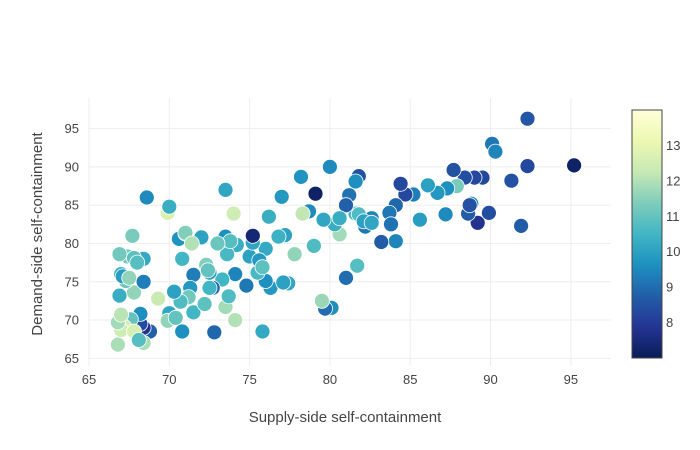 The height and width of the screenshot is (450, 700). Describe the element at coordinates (72, 128) in the screenshot. I see `y-tick-label: 95` at that location.